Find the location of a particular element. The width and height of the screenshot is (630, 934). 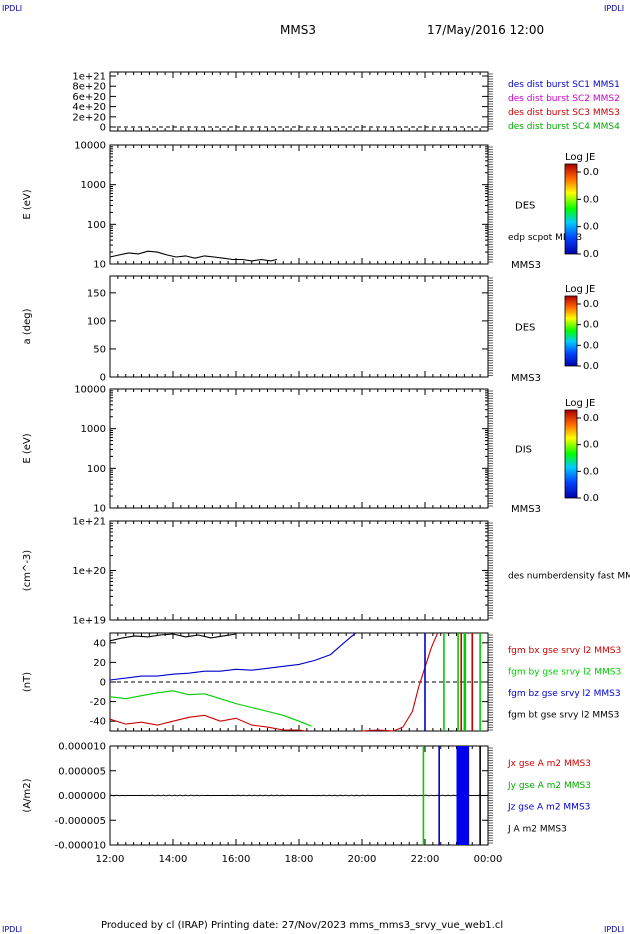

legend-entry: Jz gse A m2 MMS3 is located at coordinates (548, 808).